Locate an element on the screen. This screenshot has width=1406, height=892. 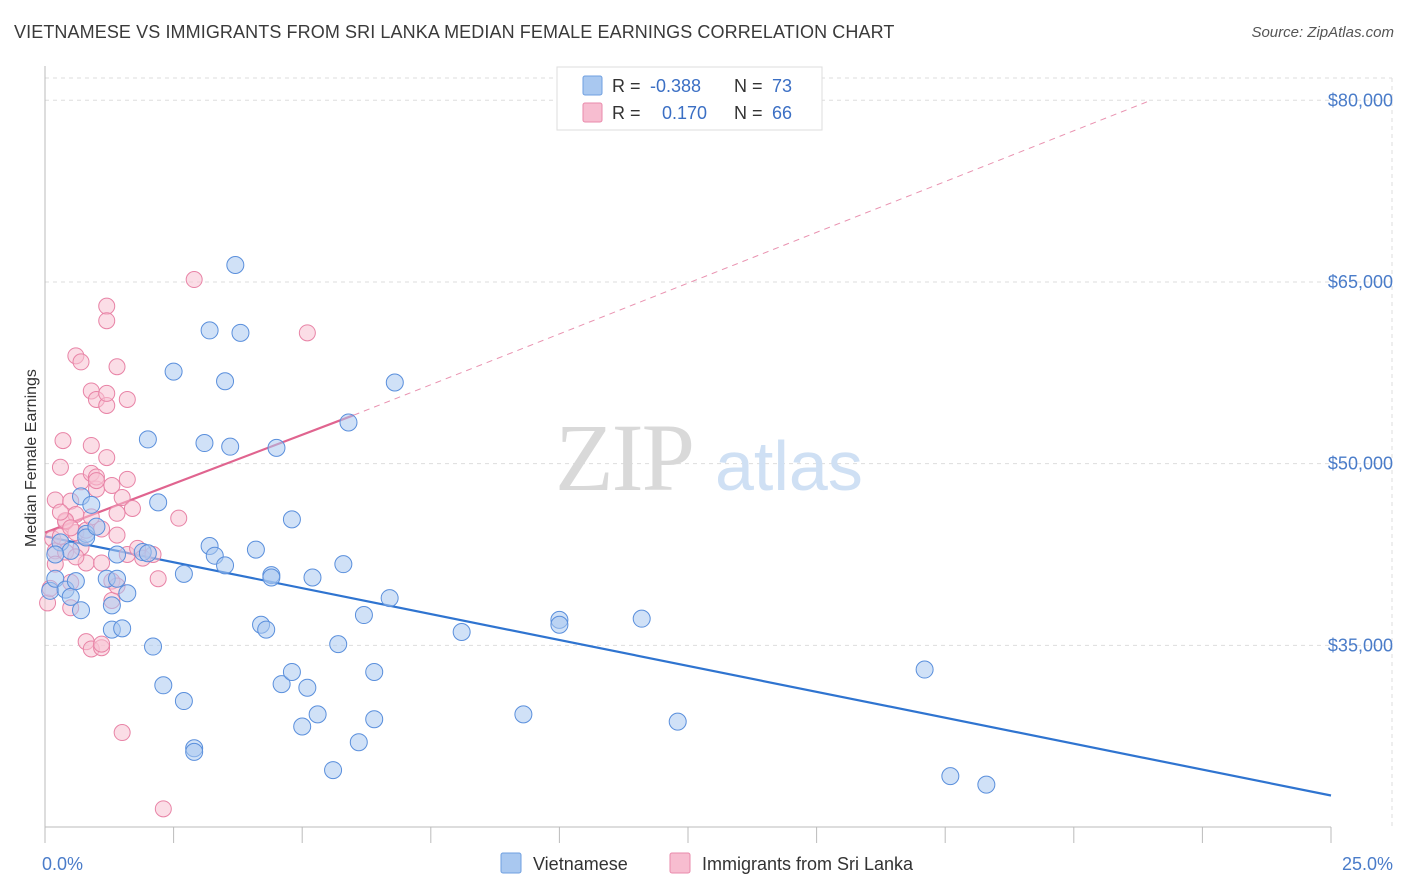
x-tick-label: 25.0% is located at coordinates (1367, 864).